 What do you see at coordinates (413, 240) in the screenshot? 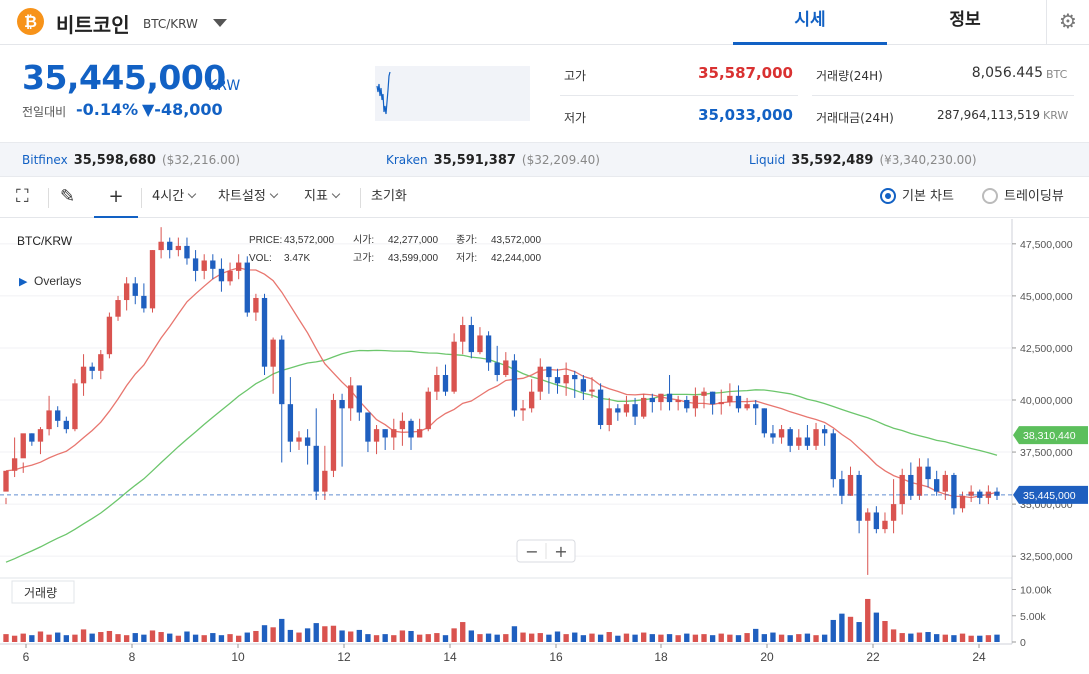
I see `legend-open: 42,277,000` at bounding box center [413, 240].